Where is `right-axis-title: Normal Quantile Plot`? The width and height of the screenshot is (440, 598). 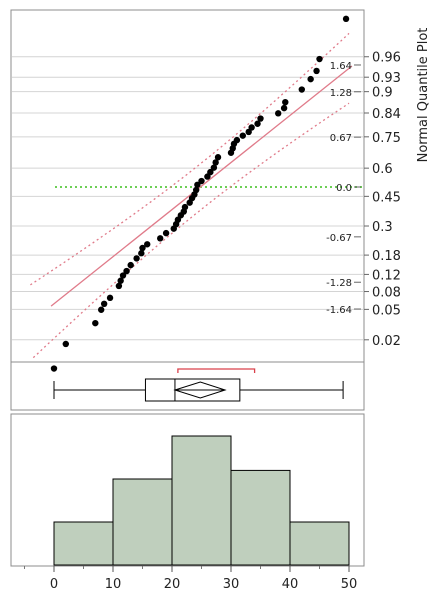
right-axis-title: Normal Quantile Plot is located at coordinates (423, 95).